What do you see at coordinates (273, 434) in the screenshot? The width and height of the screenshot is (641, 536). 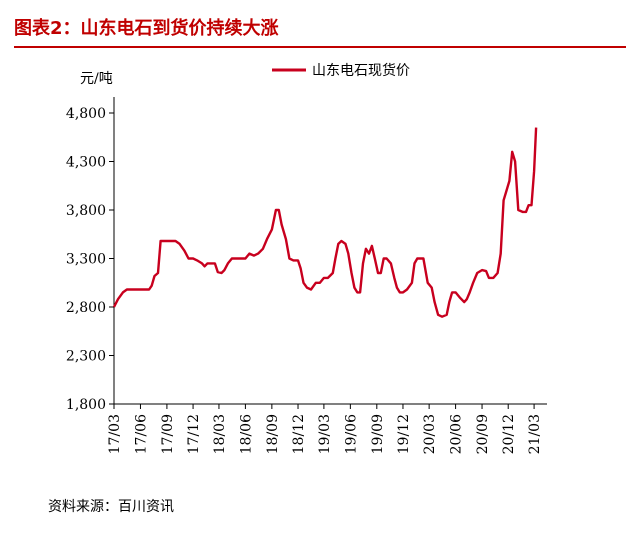 I see `x-tick-label: 18/09` at bounding box center [273, 434].